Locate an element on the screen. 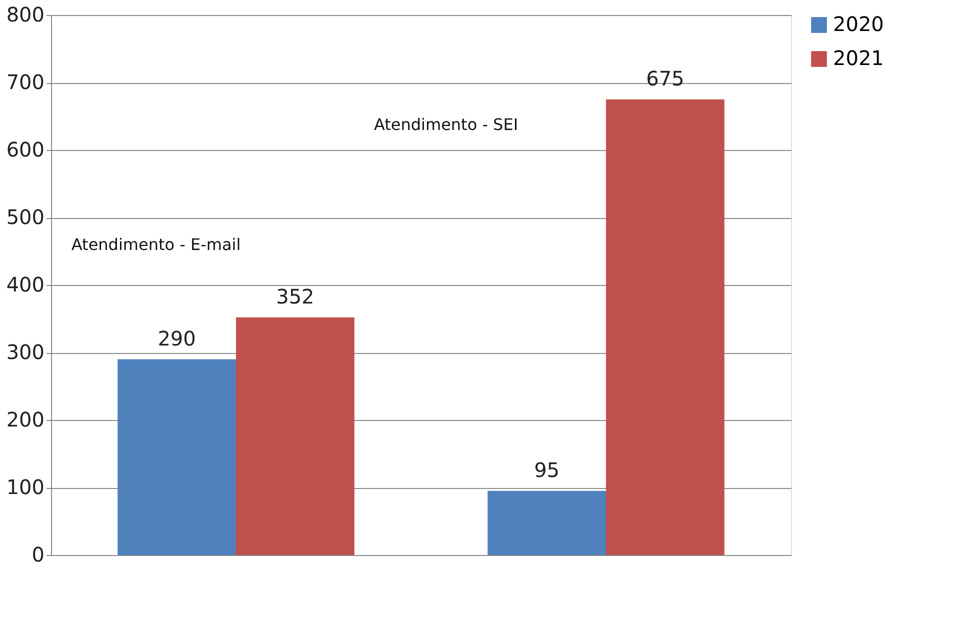 This screenshot has height=622, width=979. y-tick-label: 600 is located at coordinates (25, 150).